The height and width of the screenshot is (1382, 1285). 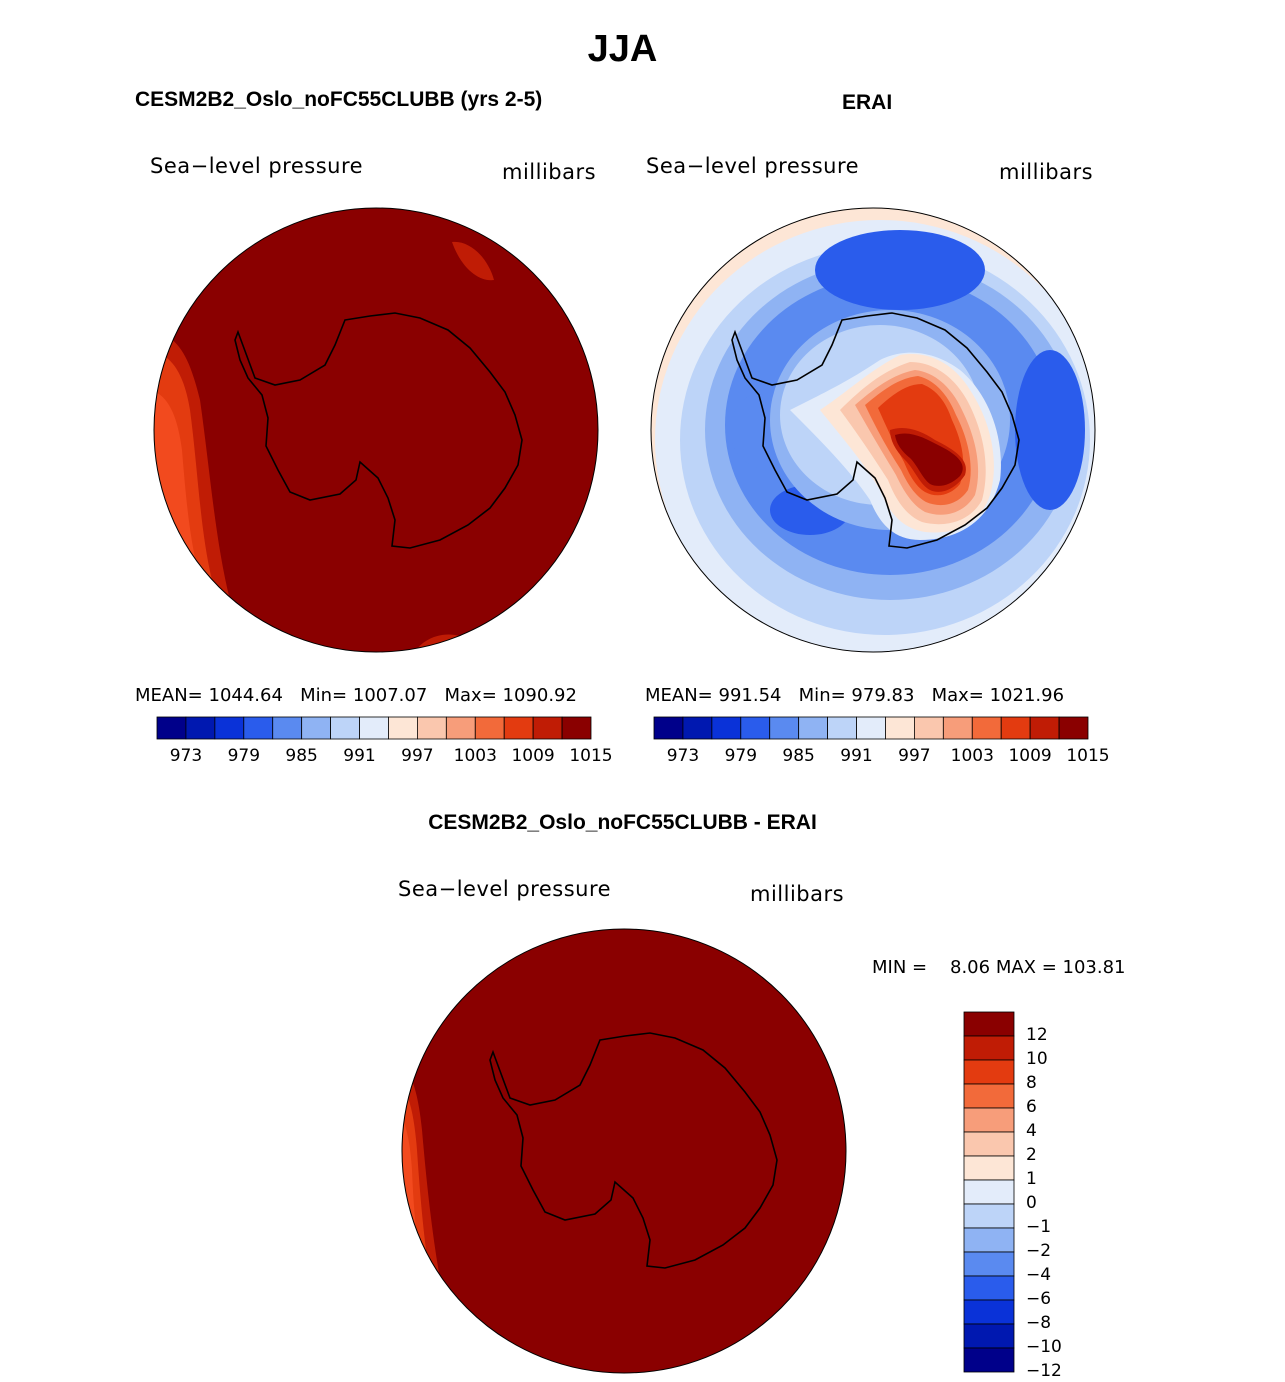 I want to click on colorbar-tick-label: −12, so click(x=1044, y=1371).